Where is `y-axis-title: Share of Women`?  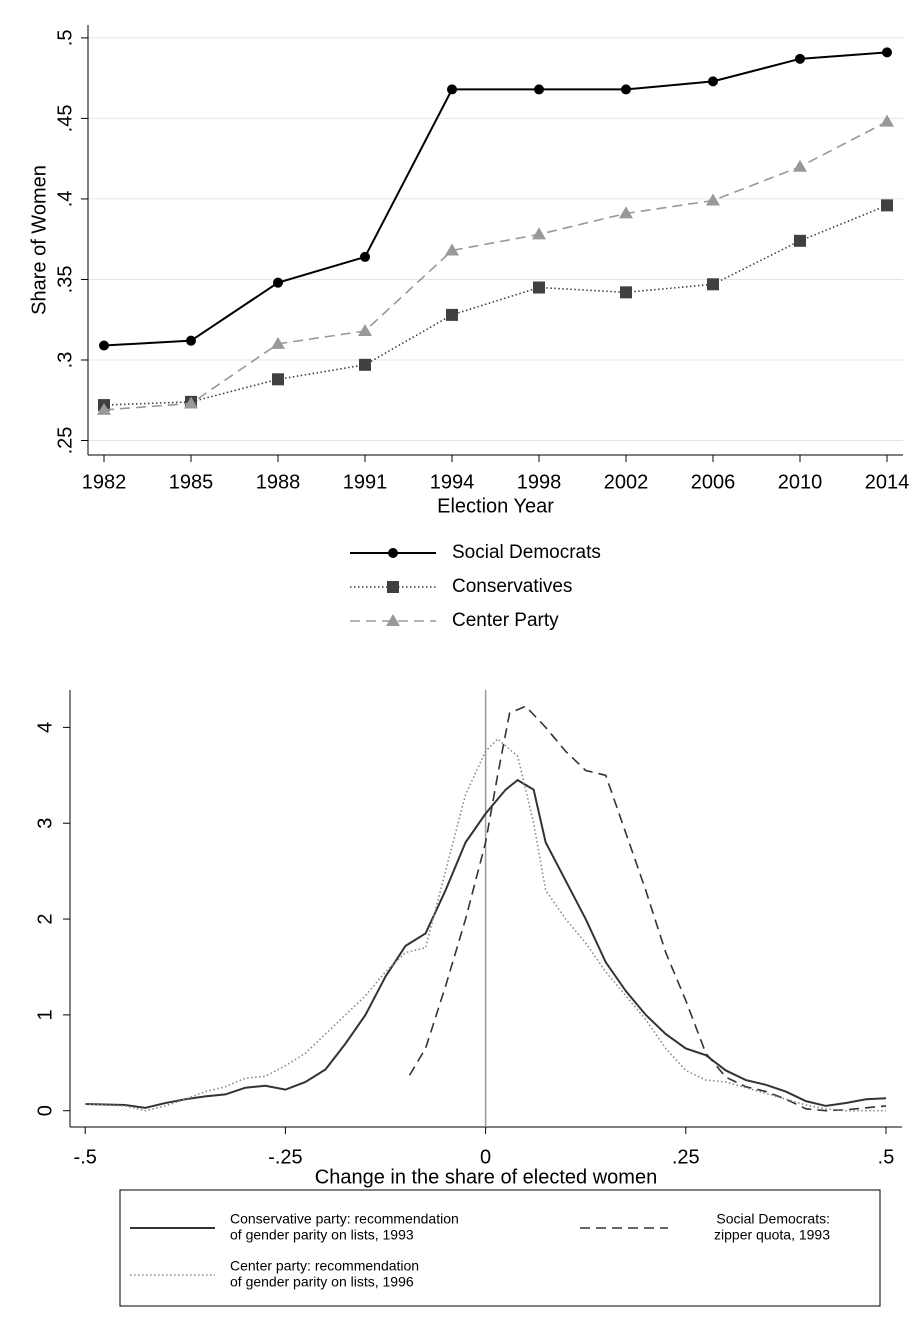 y-axis-title: Share of Women is located at coordinates (39, 240).